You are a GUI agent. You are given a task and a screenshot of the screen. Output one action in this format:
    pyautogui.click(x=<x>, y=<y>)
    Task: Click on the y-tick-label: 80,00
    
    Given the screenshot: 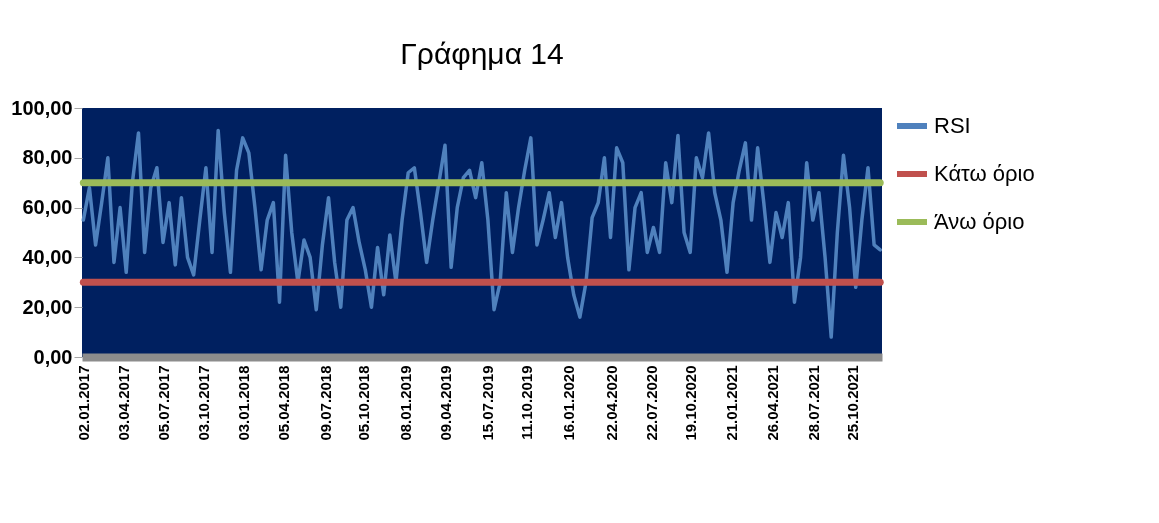 What is the action you would take?
    pyautogui.click(x=47, y=157)
    